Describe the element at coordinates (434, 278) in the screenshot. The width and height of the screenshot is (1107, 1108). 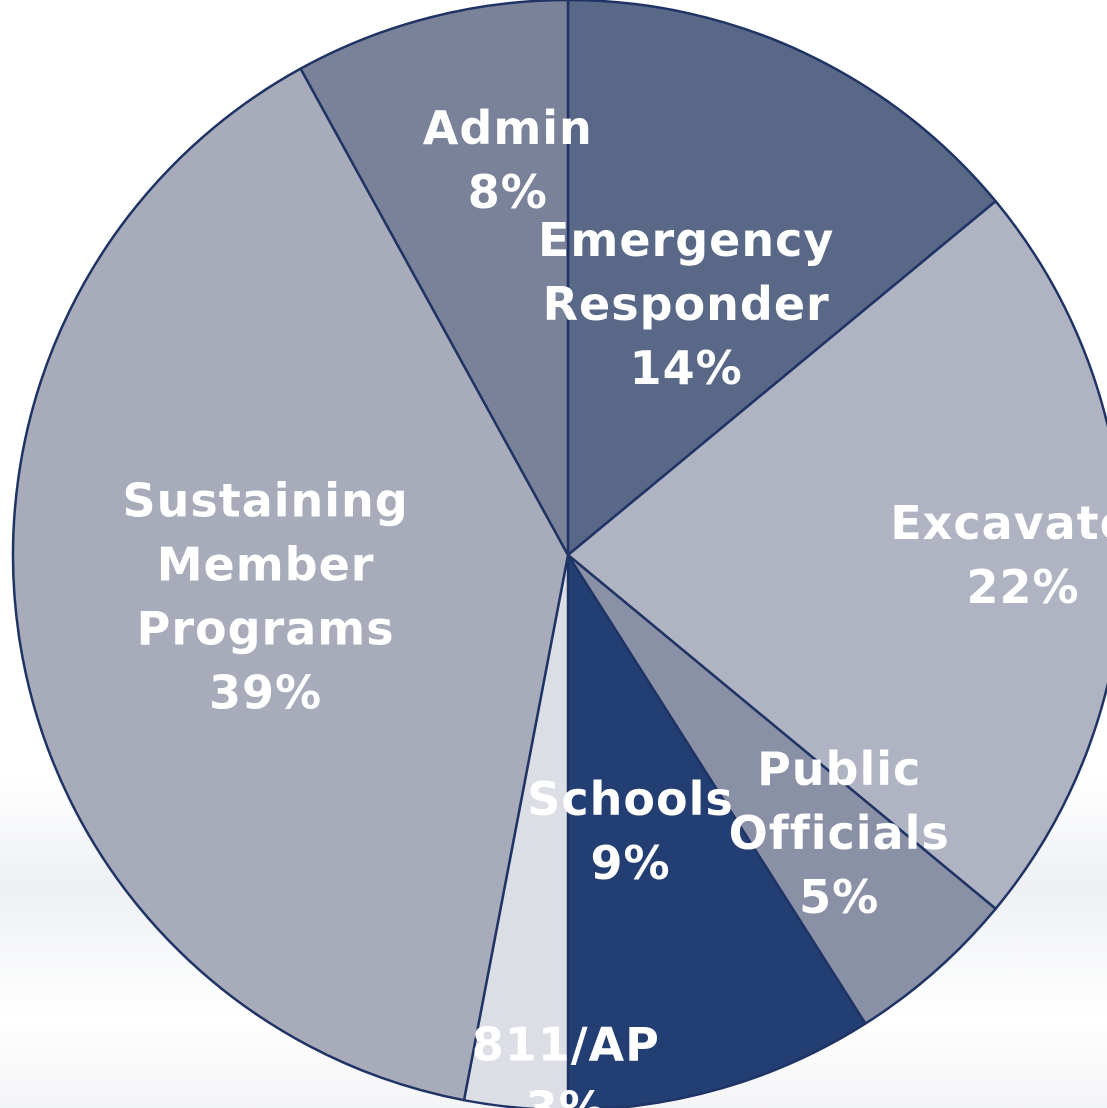
I see `pie-slice-admin` at that location.